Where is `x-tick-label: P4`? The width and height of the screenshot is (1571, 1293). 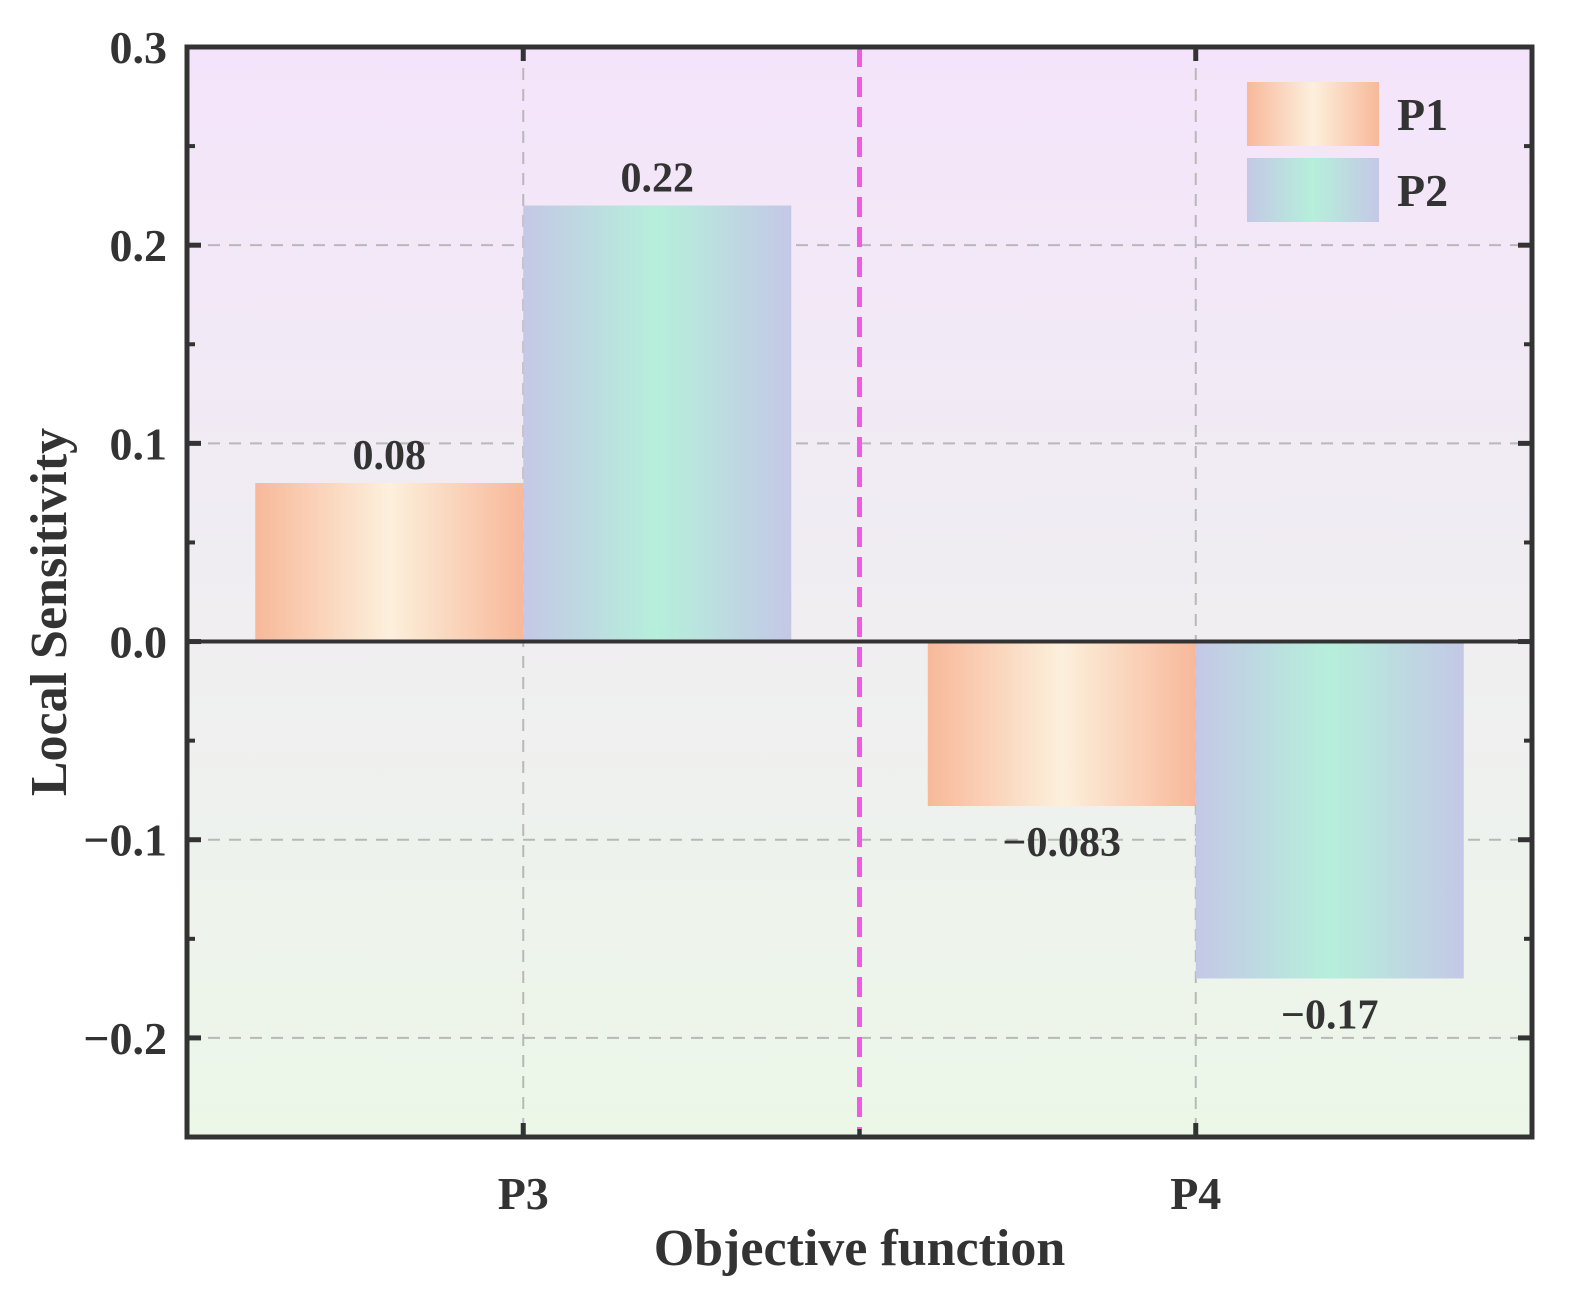
x-tick-label: P4 is located at coordinates (1195, 1193).